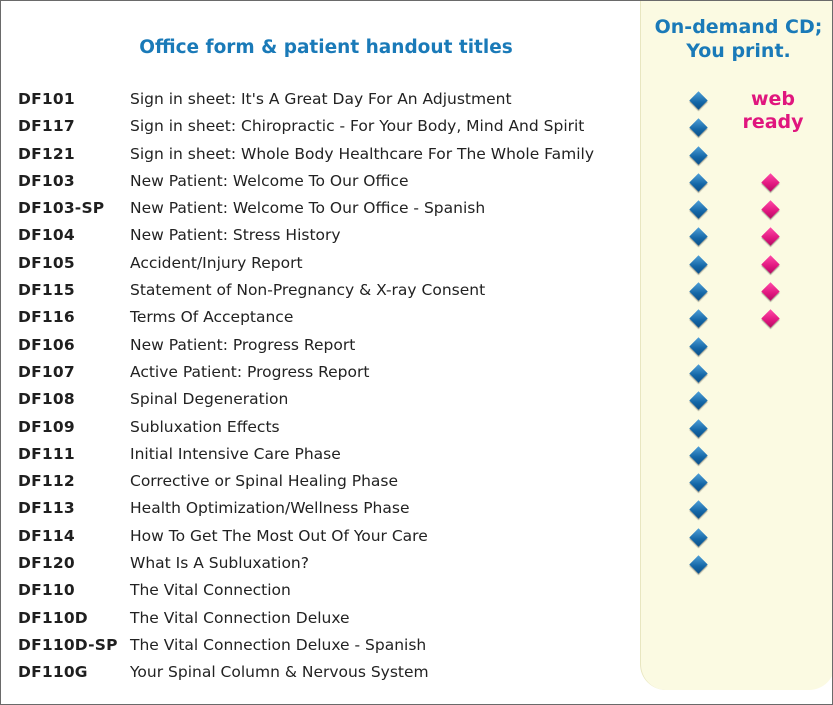  What do you see at coordinates (416, 618) in the screenshot?
I see `list-item: DF110D The Vital Connection Deluxe` at bounding box center [416, 618].